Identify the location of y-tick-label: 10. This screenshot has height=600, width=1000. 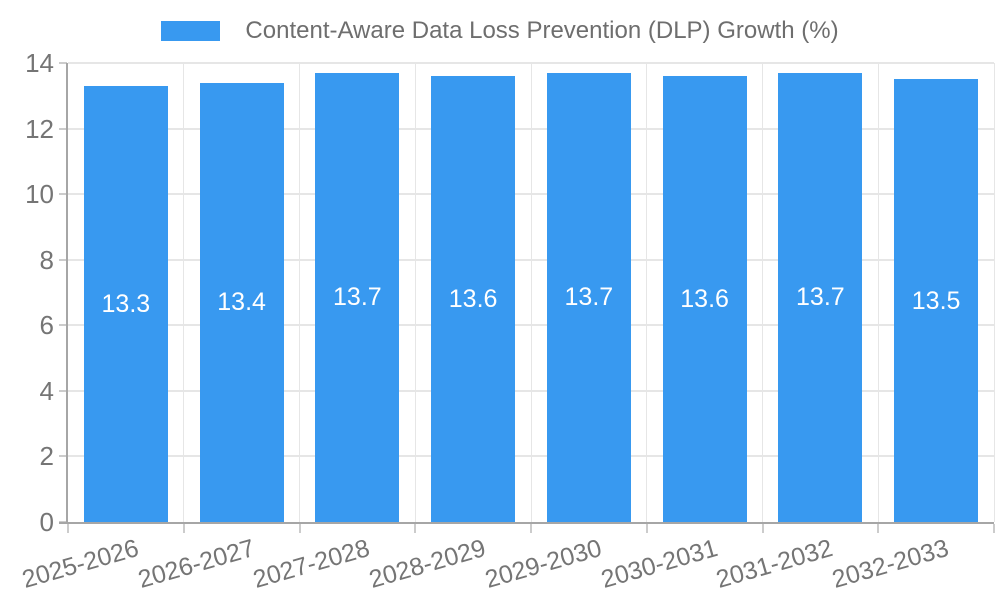
(39, 194).